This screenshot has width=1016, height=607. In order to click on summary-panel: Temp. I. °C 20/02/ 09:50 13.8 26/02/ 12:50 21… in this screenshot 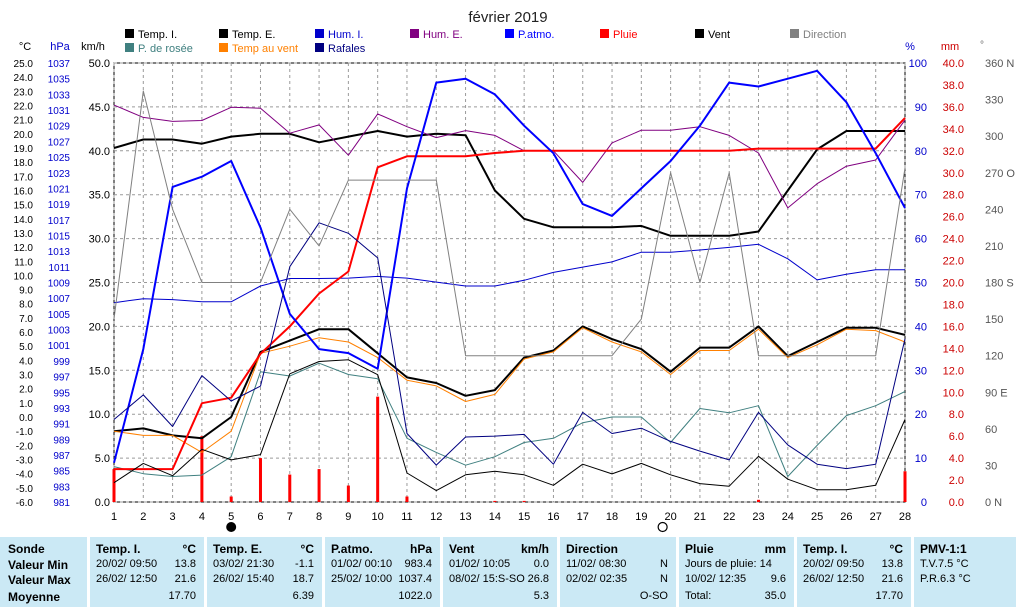, I will do `click(147, 572)`.